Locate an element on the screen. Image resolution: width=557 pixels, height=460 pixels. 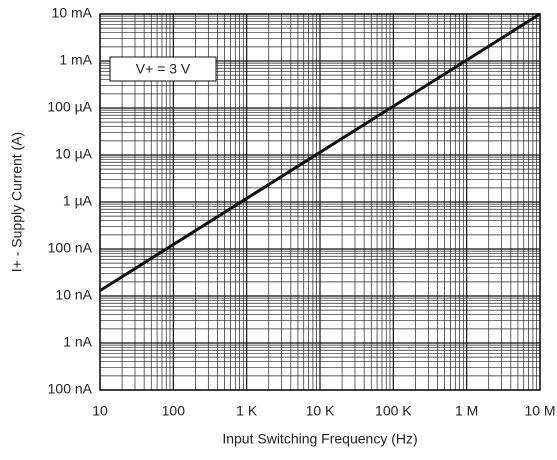
y-tick-label: 100 µA is located at coordinates (69, 107).